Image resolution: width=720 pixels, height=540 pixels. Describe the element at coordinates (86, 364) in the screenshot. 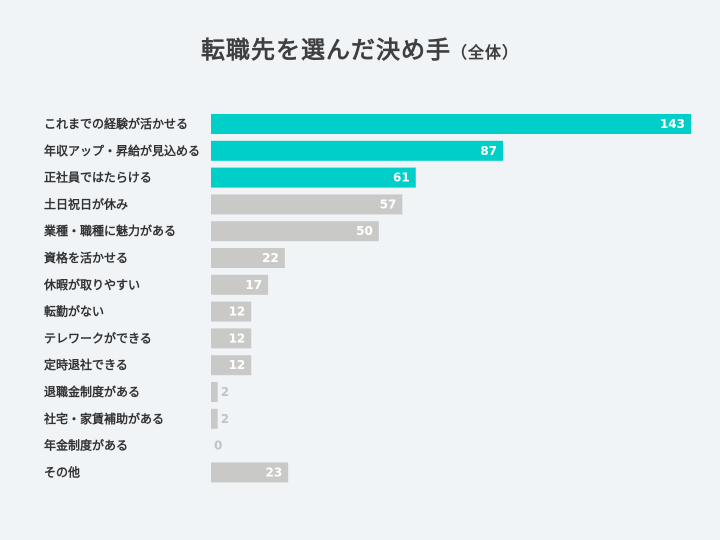

I see `category-label: 定時退社できる` at that location.